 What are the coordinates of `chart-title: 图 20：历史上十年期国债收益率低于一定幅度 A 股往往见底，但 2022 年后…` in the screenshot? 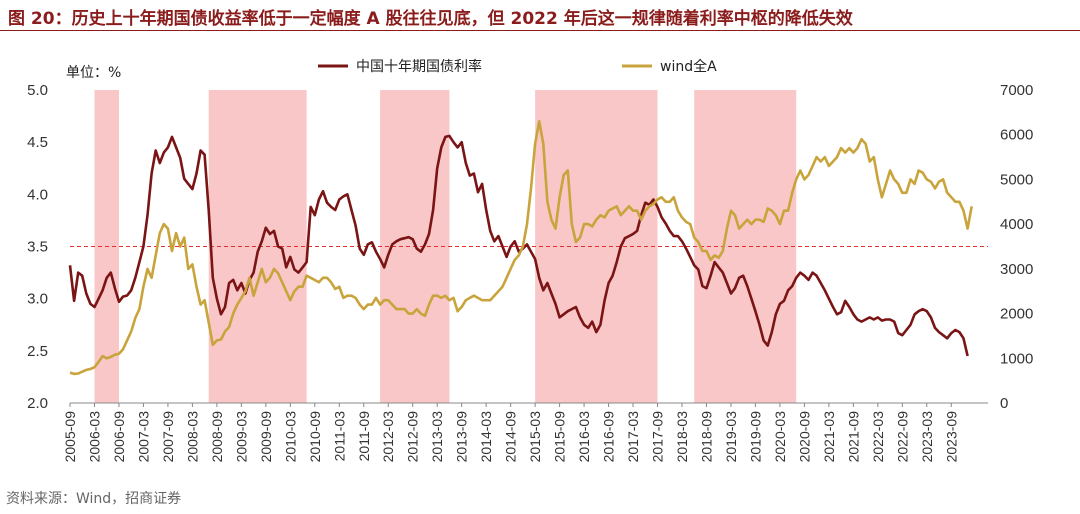 It's located at (430, 19).